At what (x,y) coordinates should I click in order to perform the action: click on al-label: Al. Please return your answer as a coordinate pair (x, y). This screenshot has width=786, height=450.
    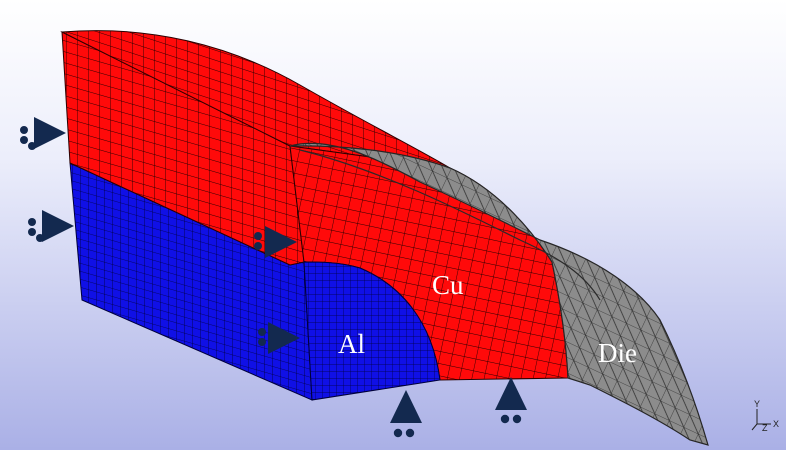
    Looking at the image, I should click on (351, 344).